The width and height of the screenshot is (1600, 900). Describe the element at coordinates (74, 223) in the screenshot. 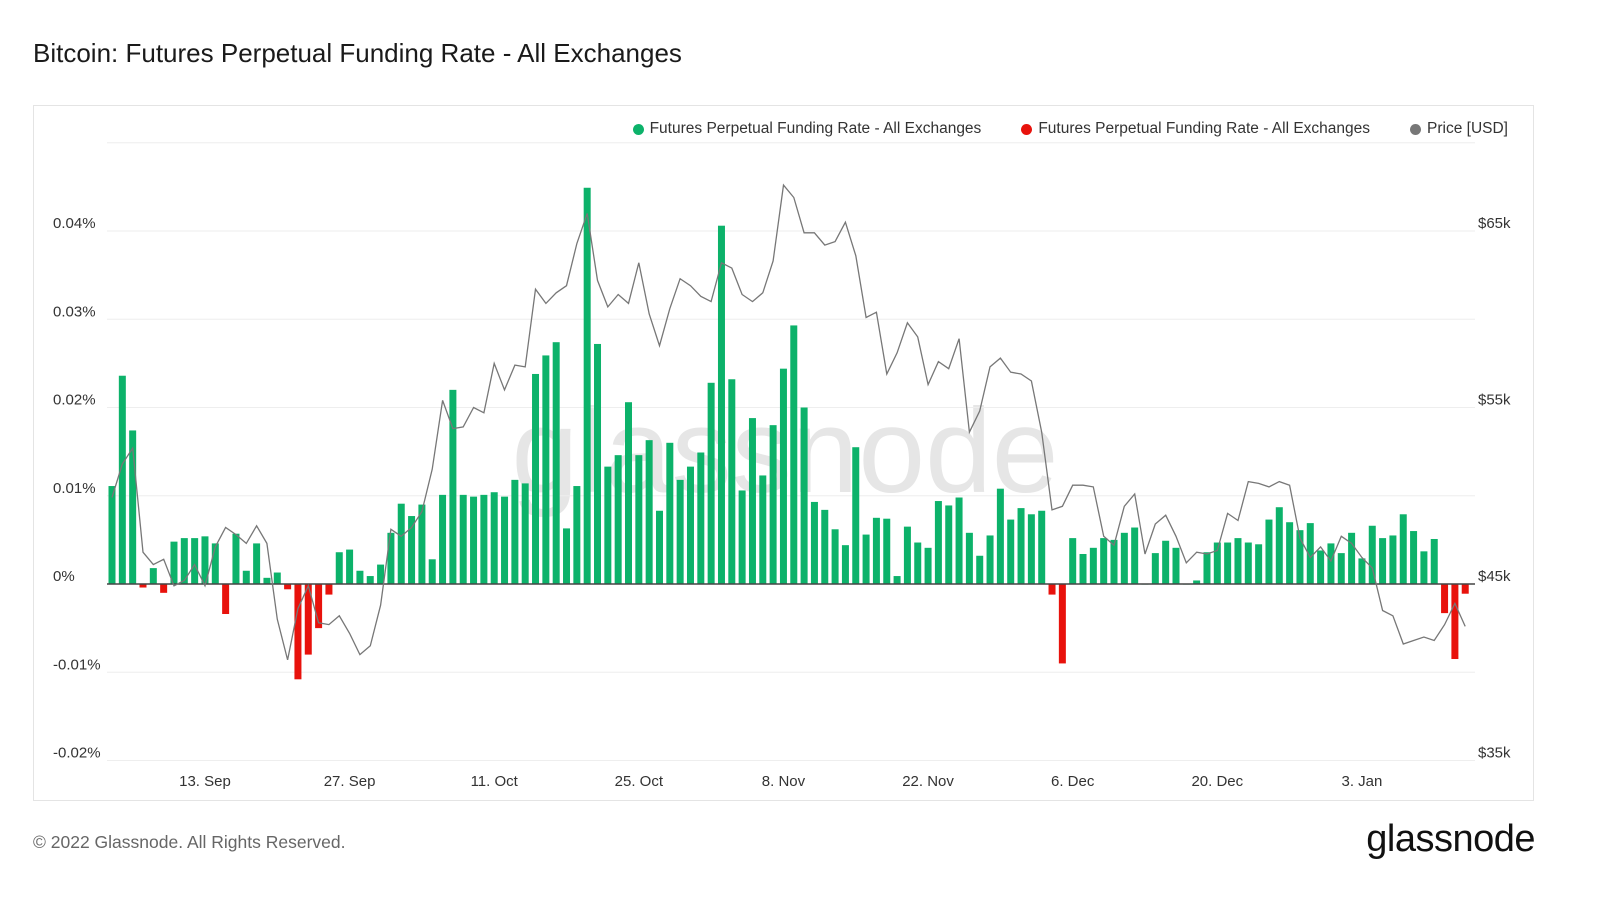

I see `left-tick-label: 0.04%` at that location.